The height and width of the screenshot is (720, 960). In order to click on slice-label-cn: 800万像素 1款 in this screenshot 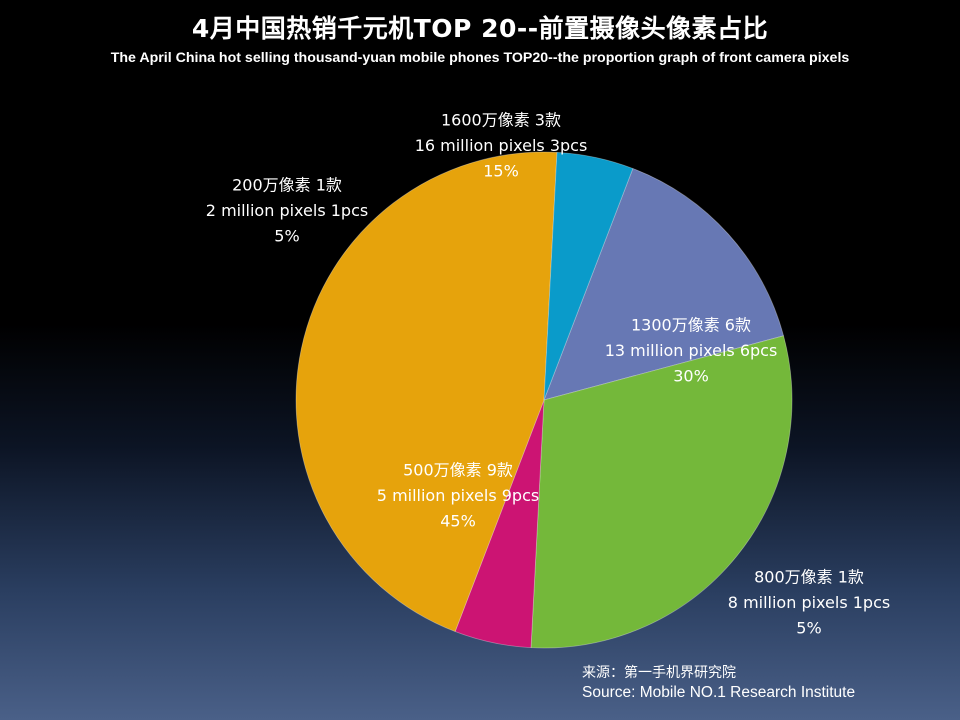, I will do `click(809, 577)`.